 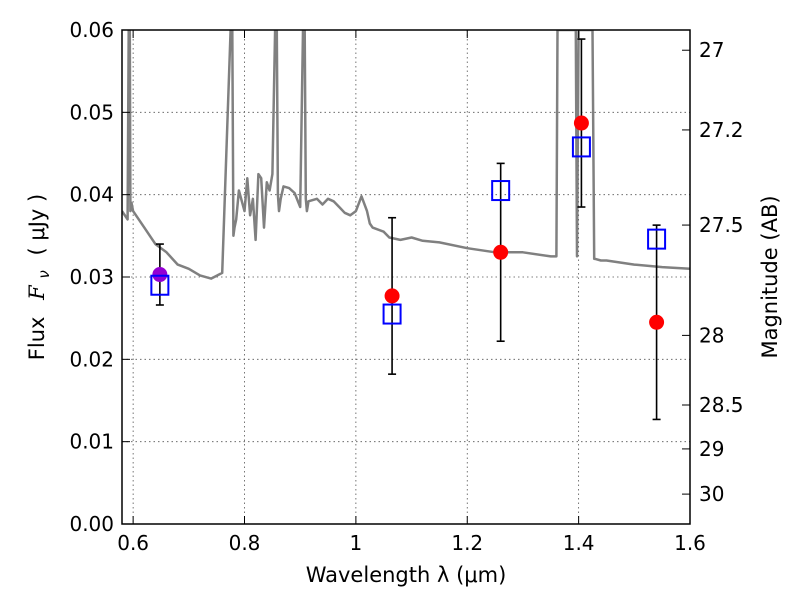 I want to click on y-tick-label: 0.06, so click(x=91, y=30).